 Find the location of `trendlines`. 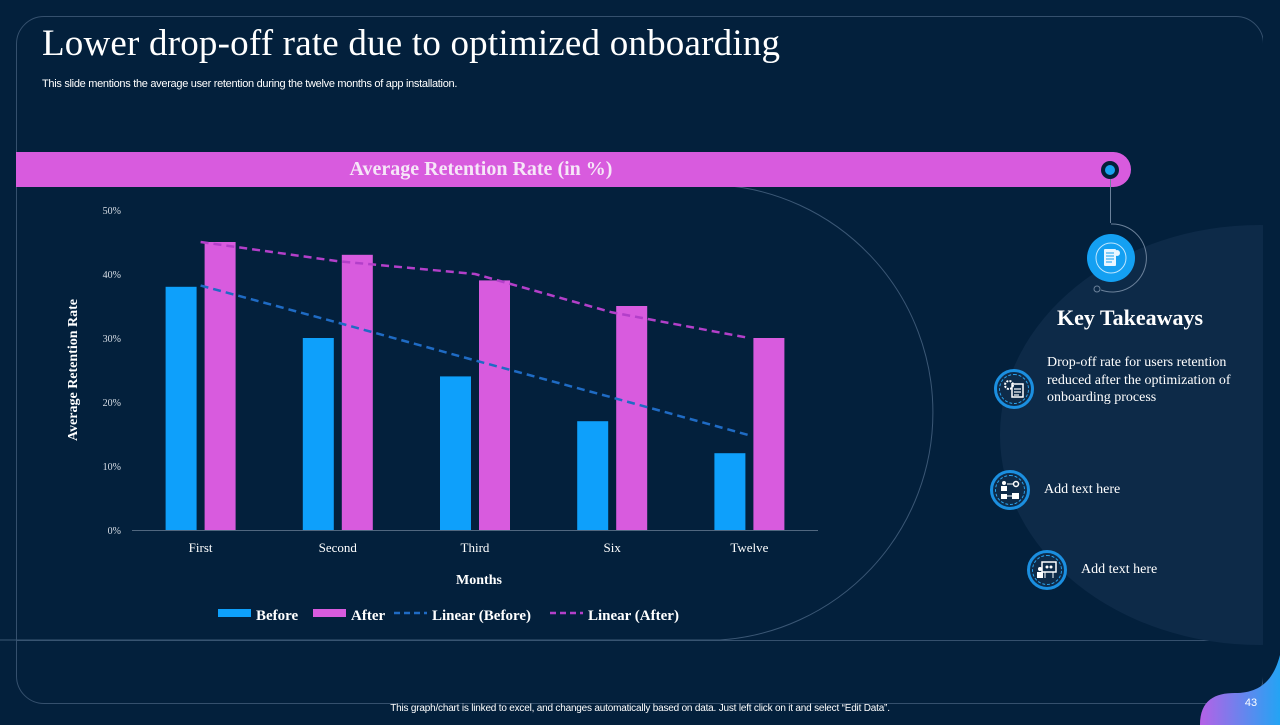

trendlines is located at coordinates (475, 338).